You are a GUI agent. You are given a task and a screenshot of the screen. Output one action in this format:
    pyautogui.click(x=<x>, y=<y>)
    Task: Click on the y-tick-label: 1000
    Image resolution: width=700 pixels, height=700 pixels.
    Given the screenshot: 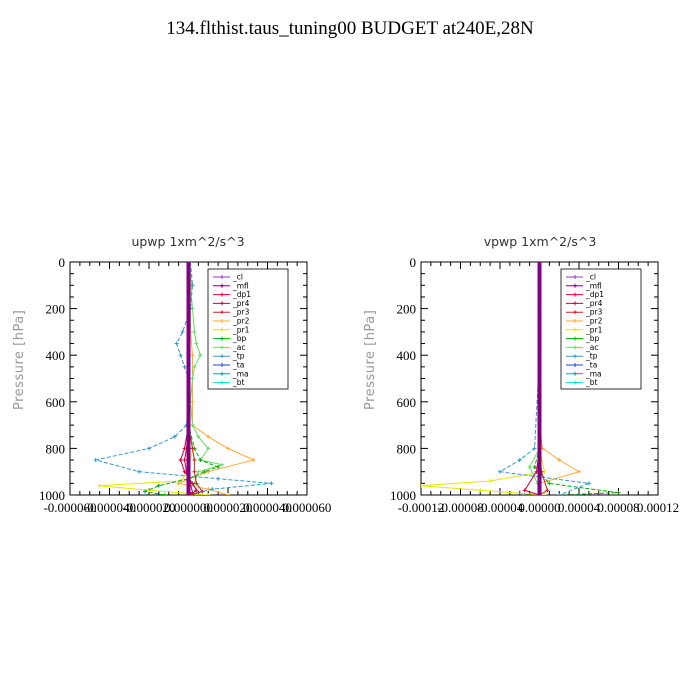 What is the action you would take?
    pyautogui.click(x=403, y=495)
    